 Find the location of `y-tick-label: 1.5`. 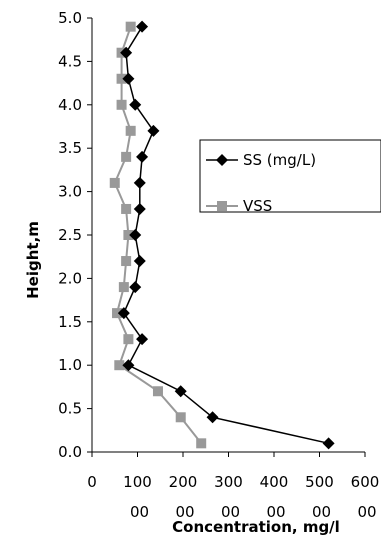

y-tick-label: 1.5 is located at coordinates (70, 322).